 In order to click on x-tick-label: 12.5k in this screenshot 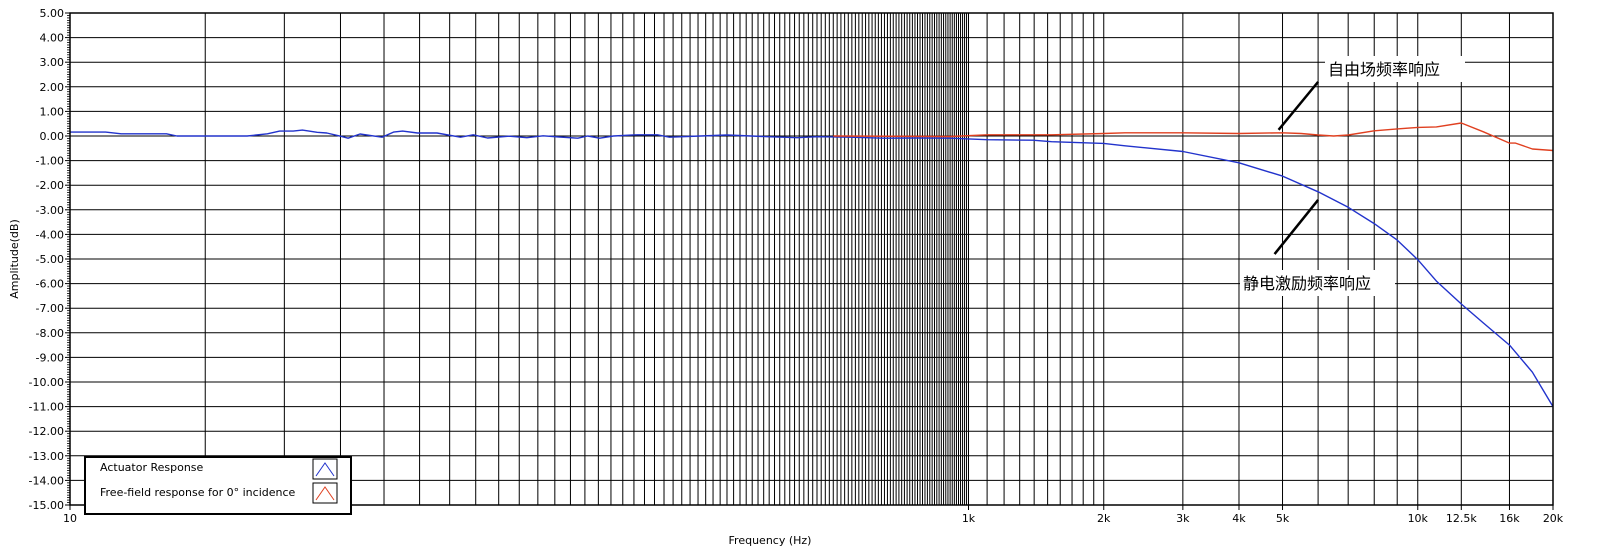, I will do `click(1461, 518)`.